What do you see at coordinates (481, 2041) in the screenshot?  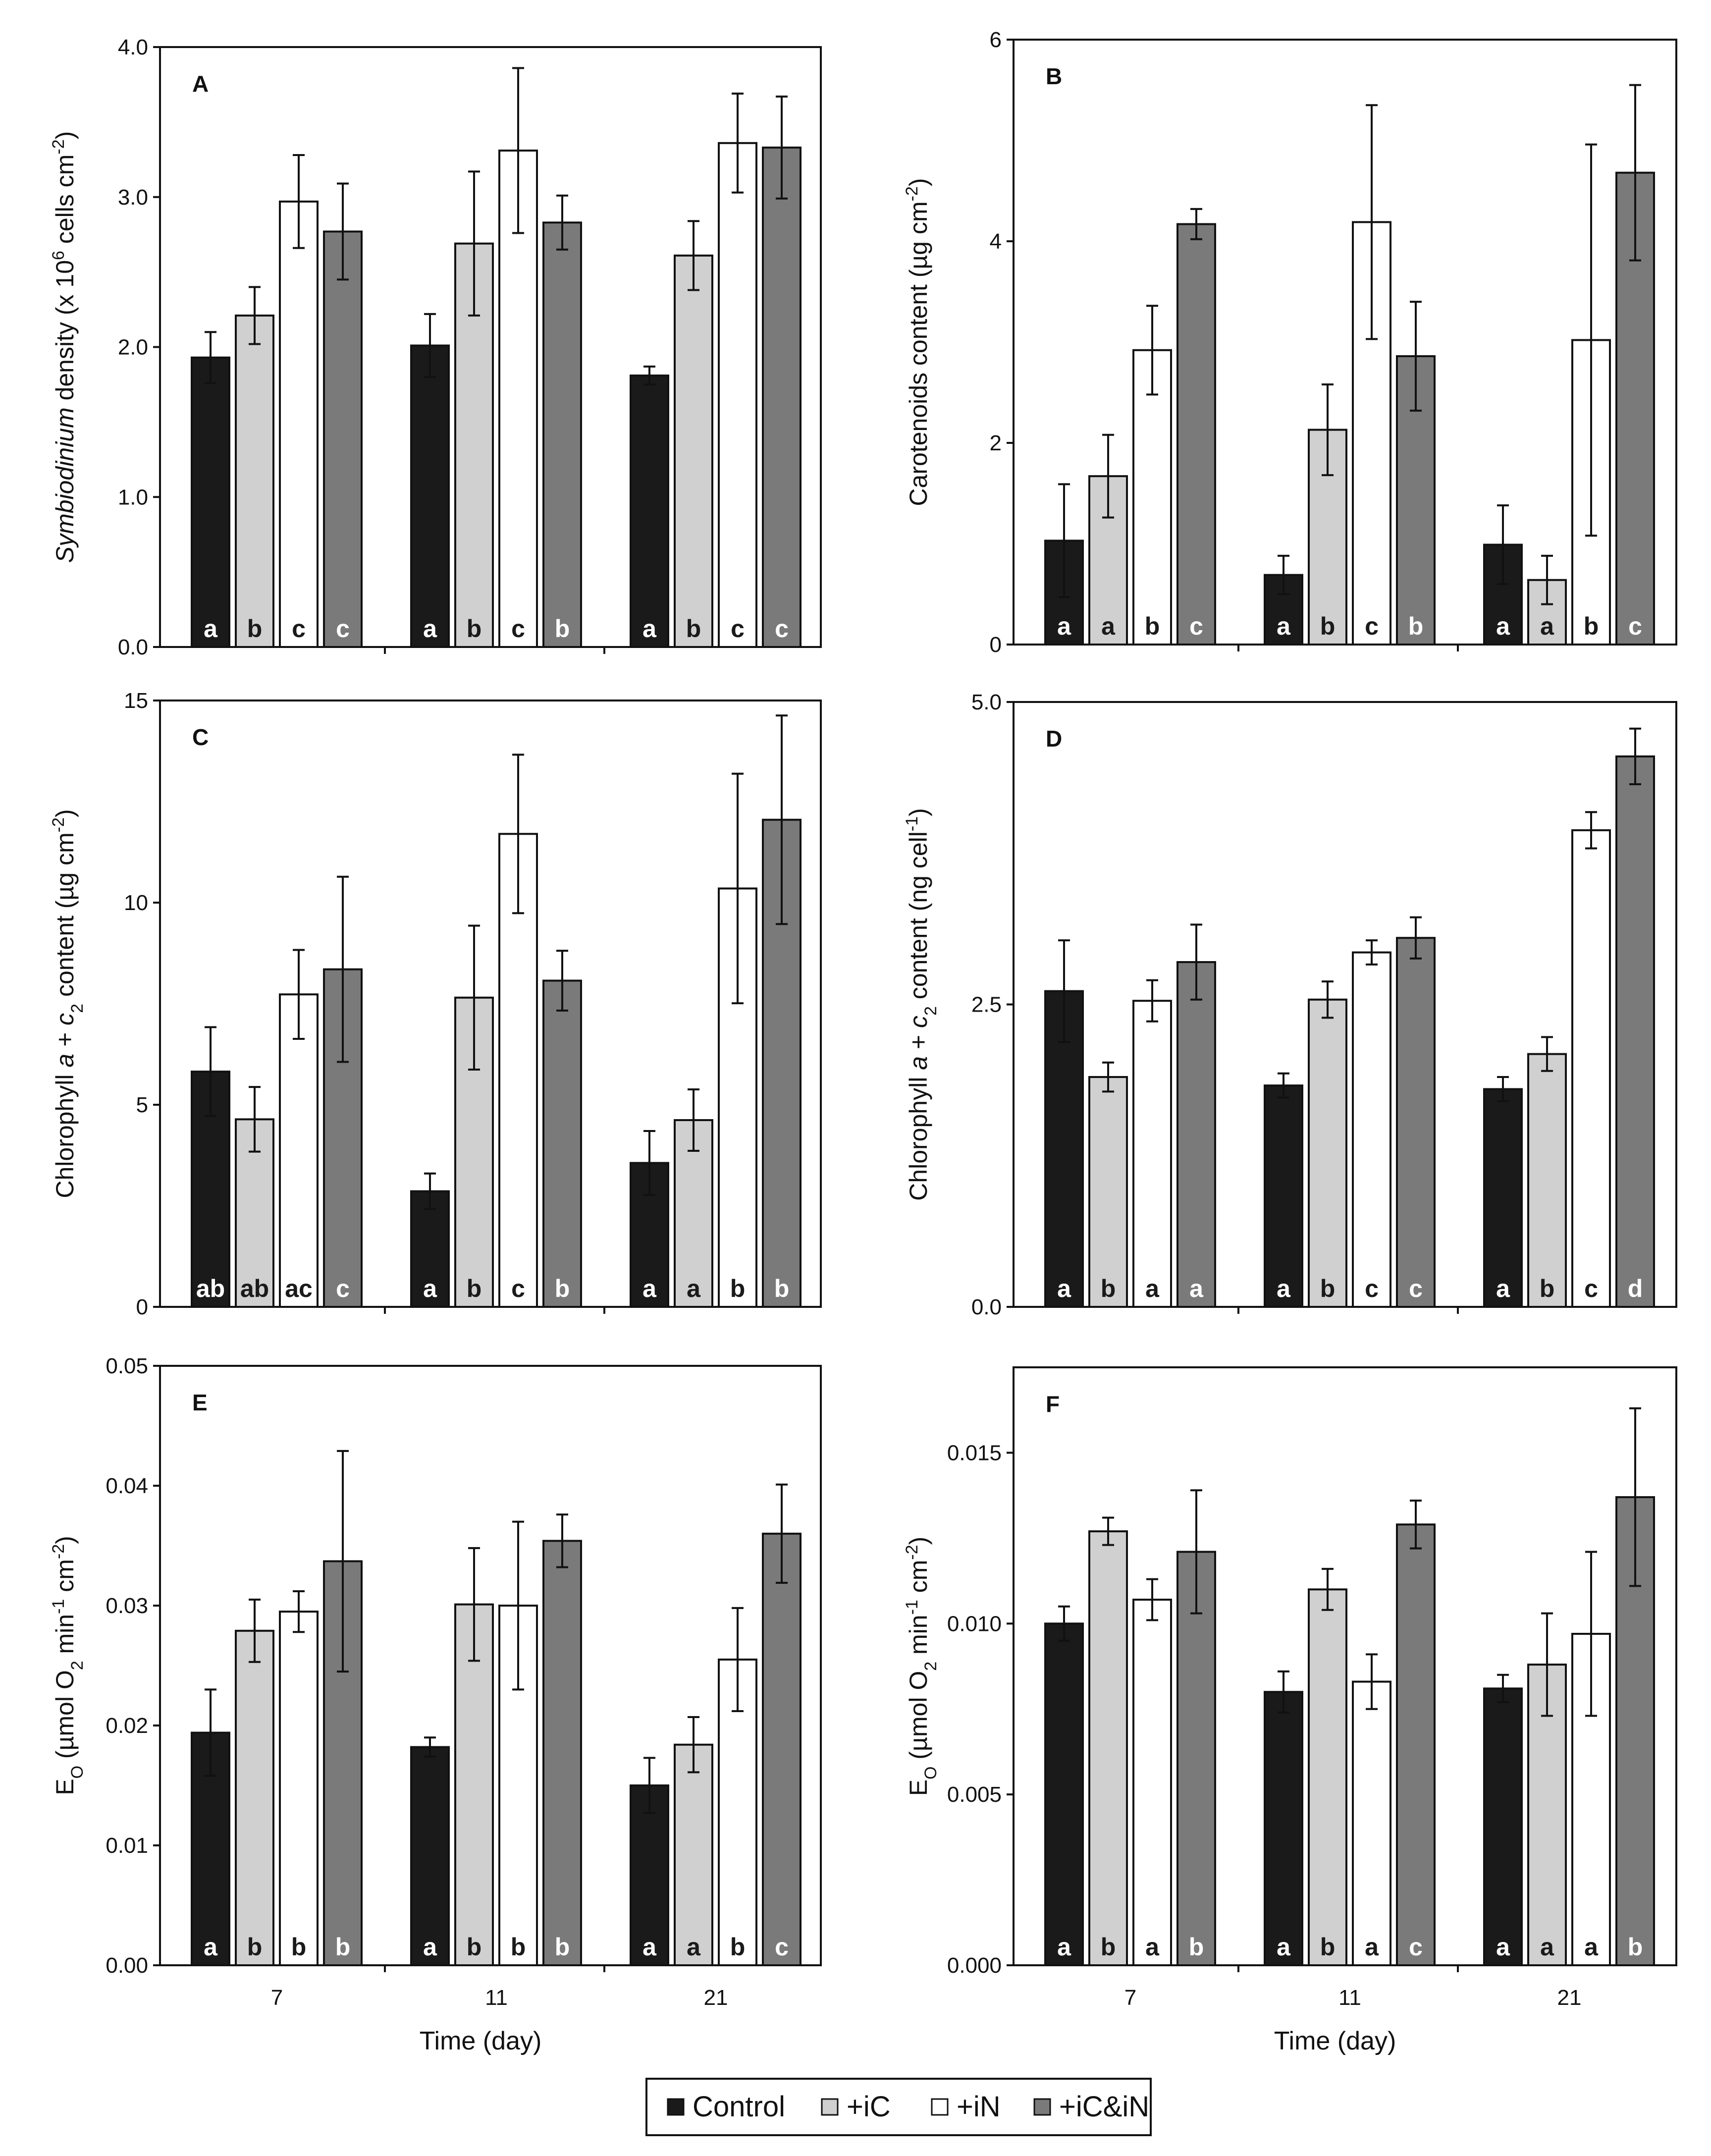 I see `x-axis-title: Time (day)` at bounding box center [481, 2041].